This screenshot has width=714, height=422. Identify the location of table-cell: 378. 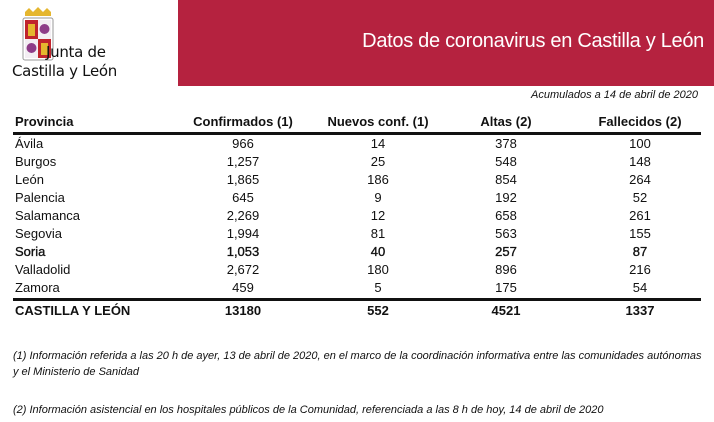
(506, 143).